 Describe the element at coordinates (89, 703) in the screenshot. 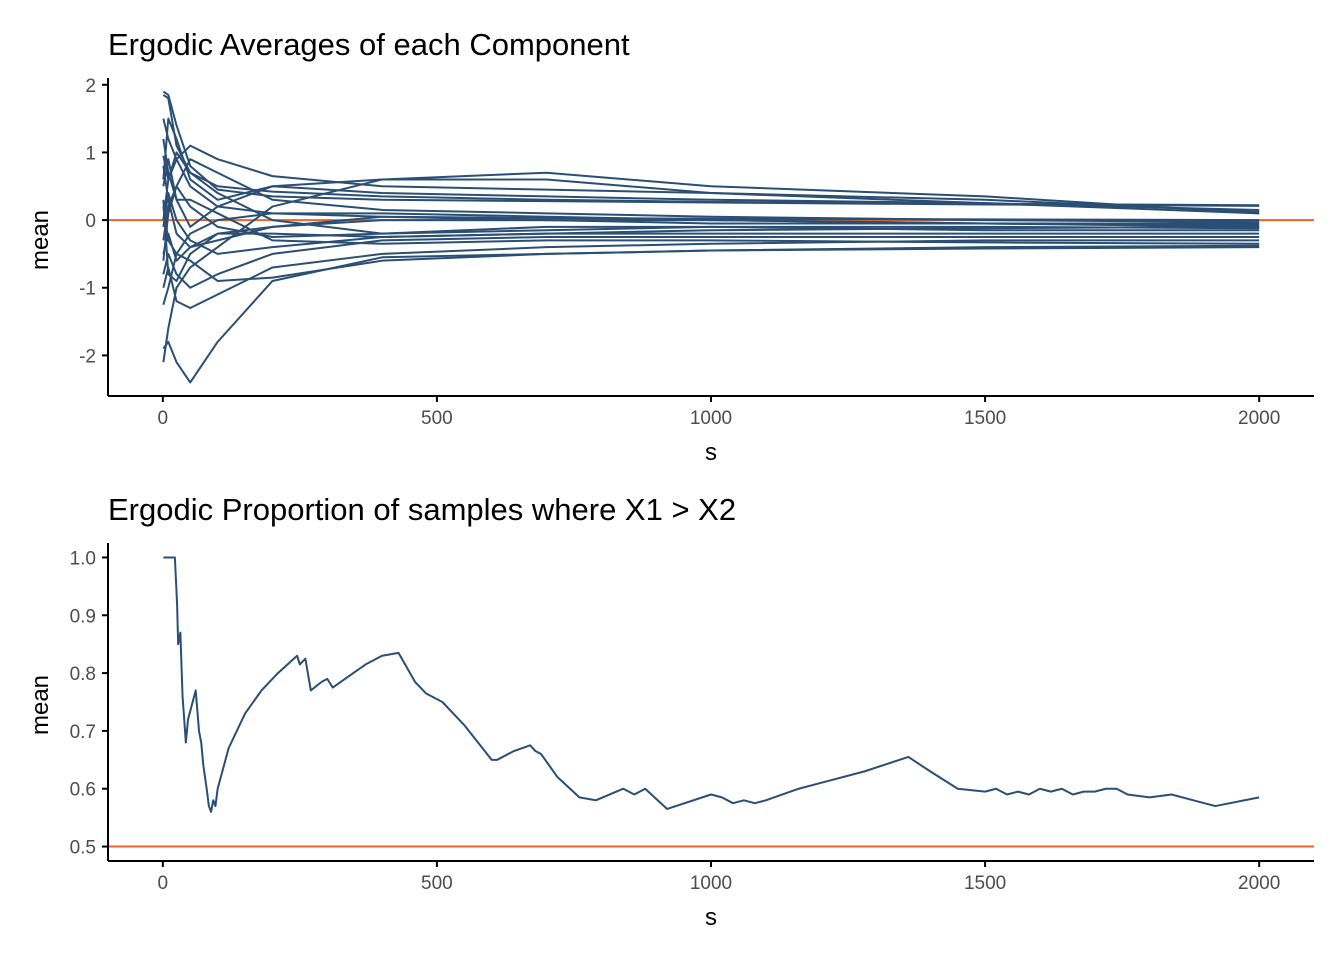

I see `y-ticks: 0.5 0.6 0.7 0.8 0.9 1.0` at that location.